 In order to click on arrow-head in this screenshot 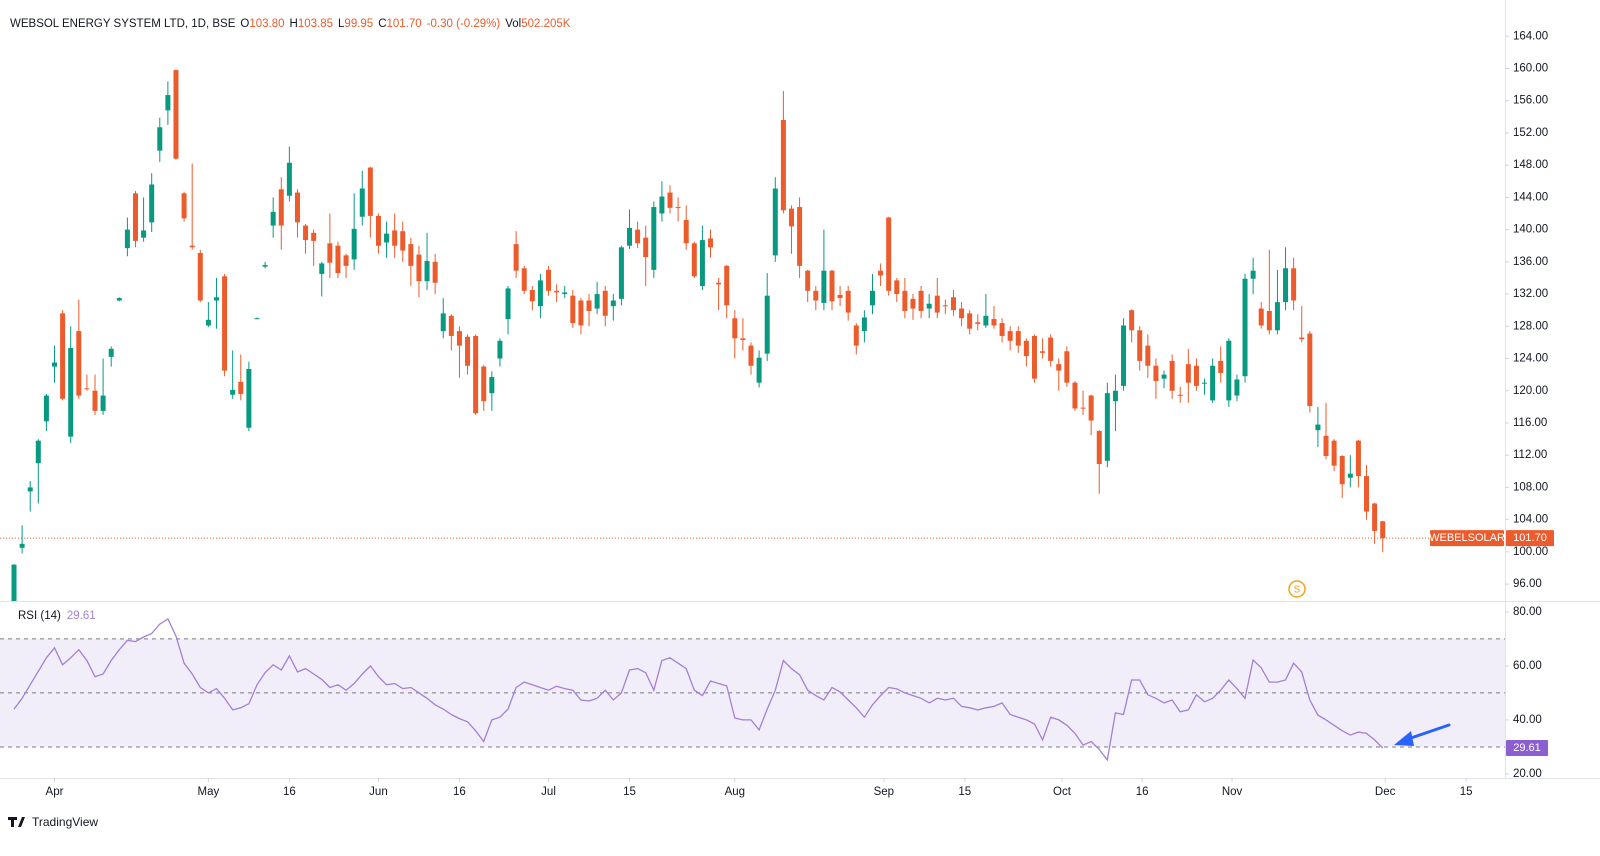, I will do `click(1404, 738)`.